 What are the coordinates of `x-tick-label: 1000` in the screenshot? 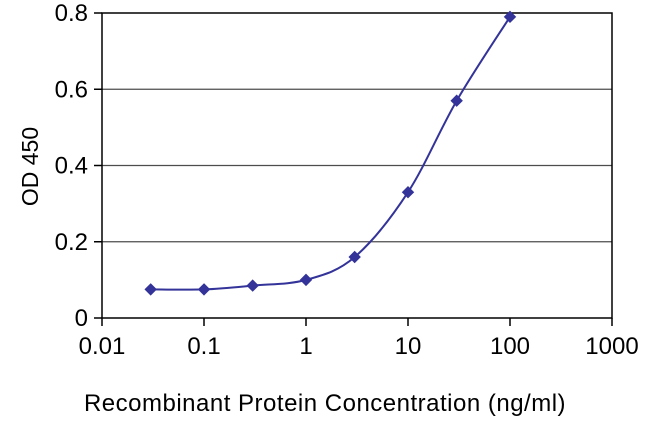 It's located at (611, 346).